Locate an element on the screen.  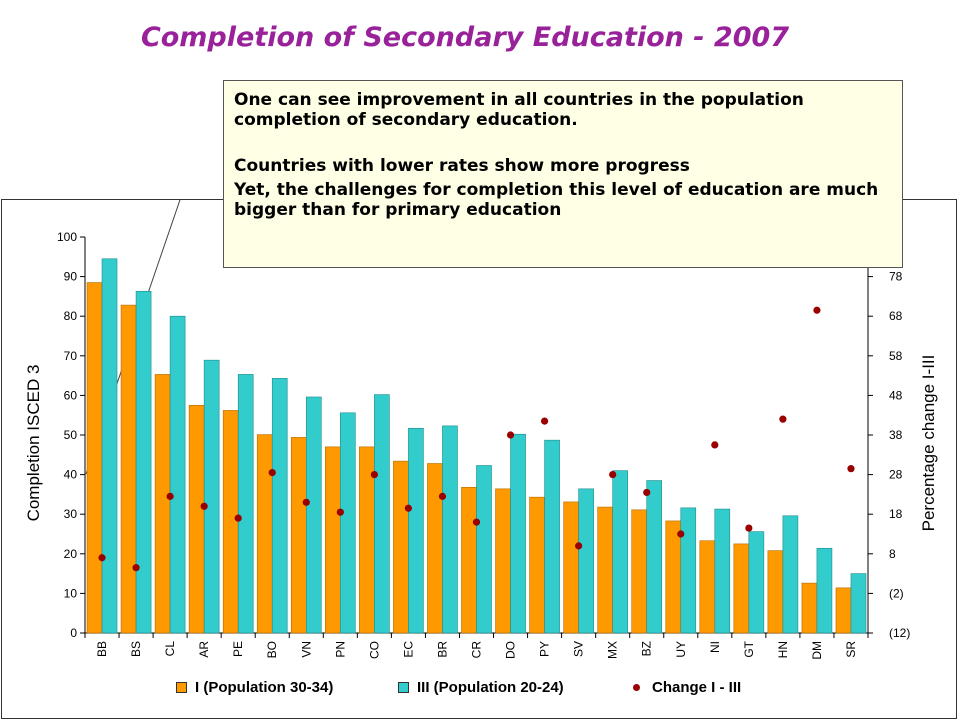
x-tick-label: BB is located at coordinates (102, 649).